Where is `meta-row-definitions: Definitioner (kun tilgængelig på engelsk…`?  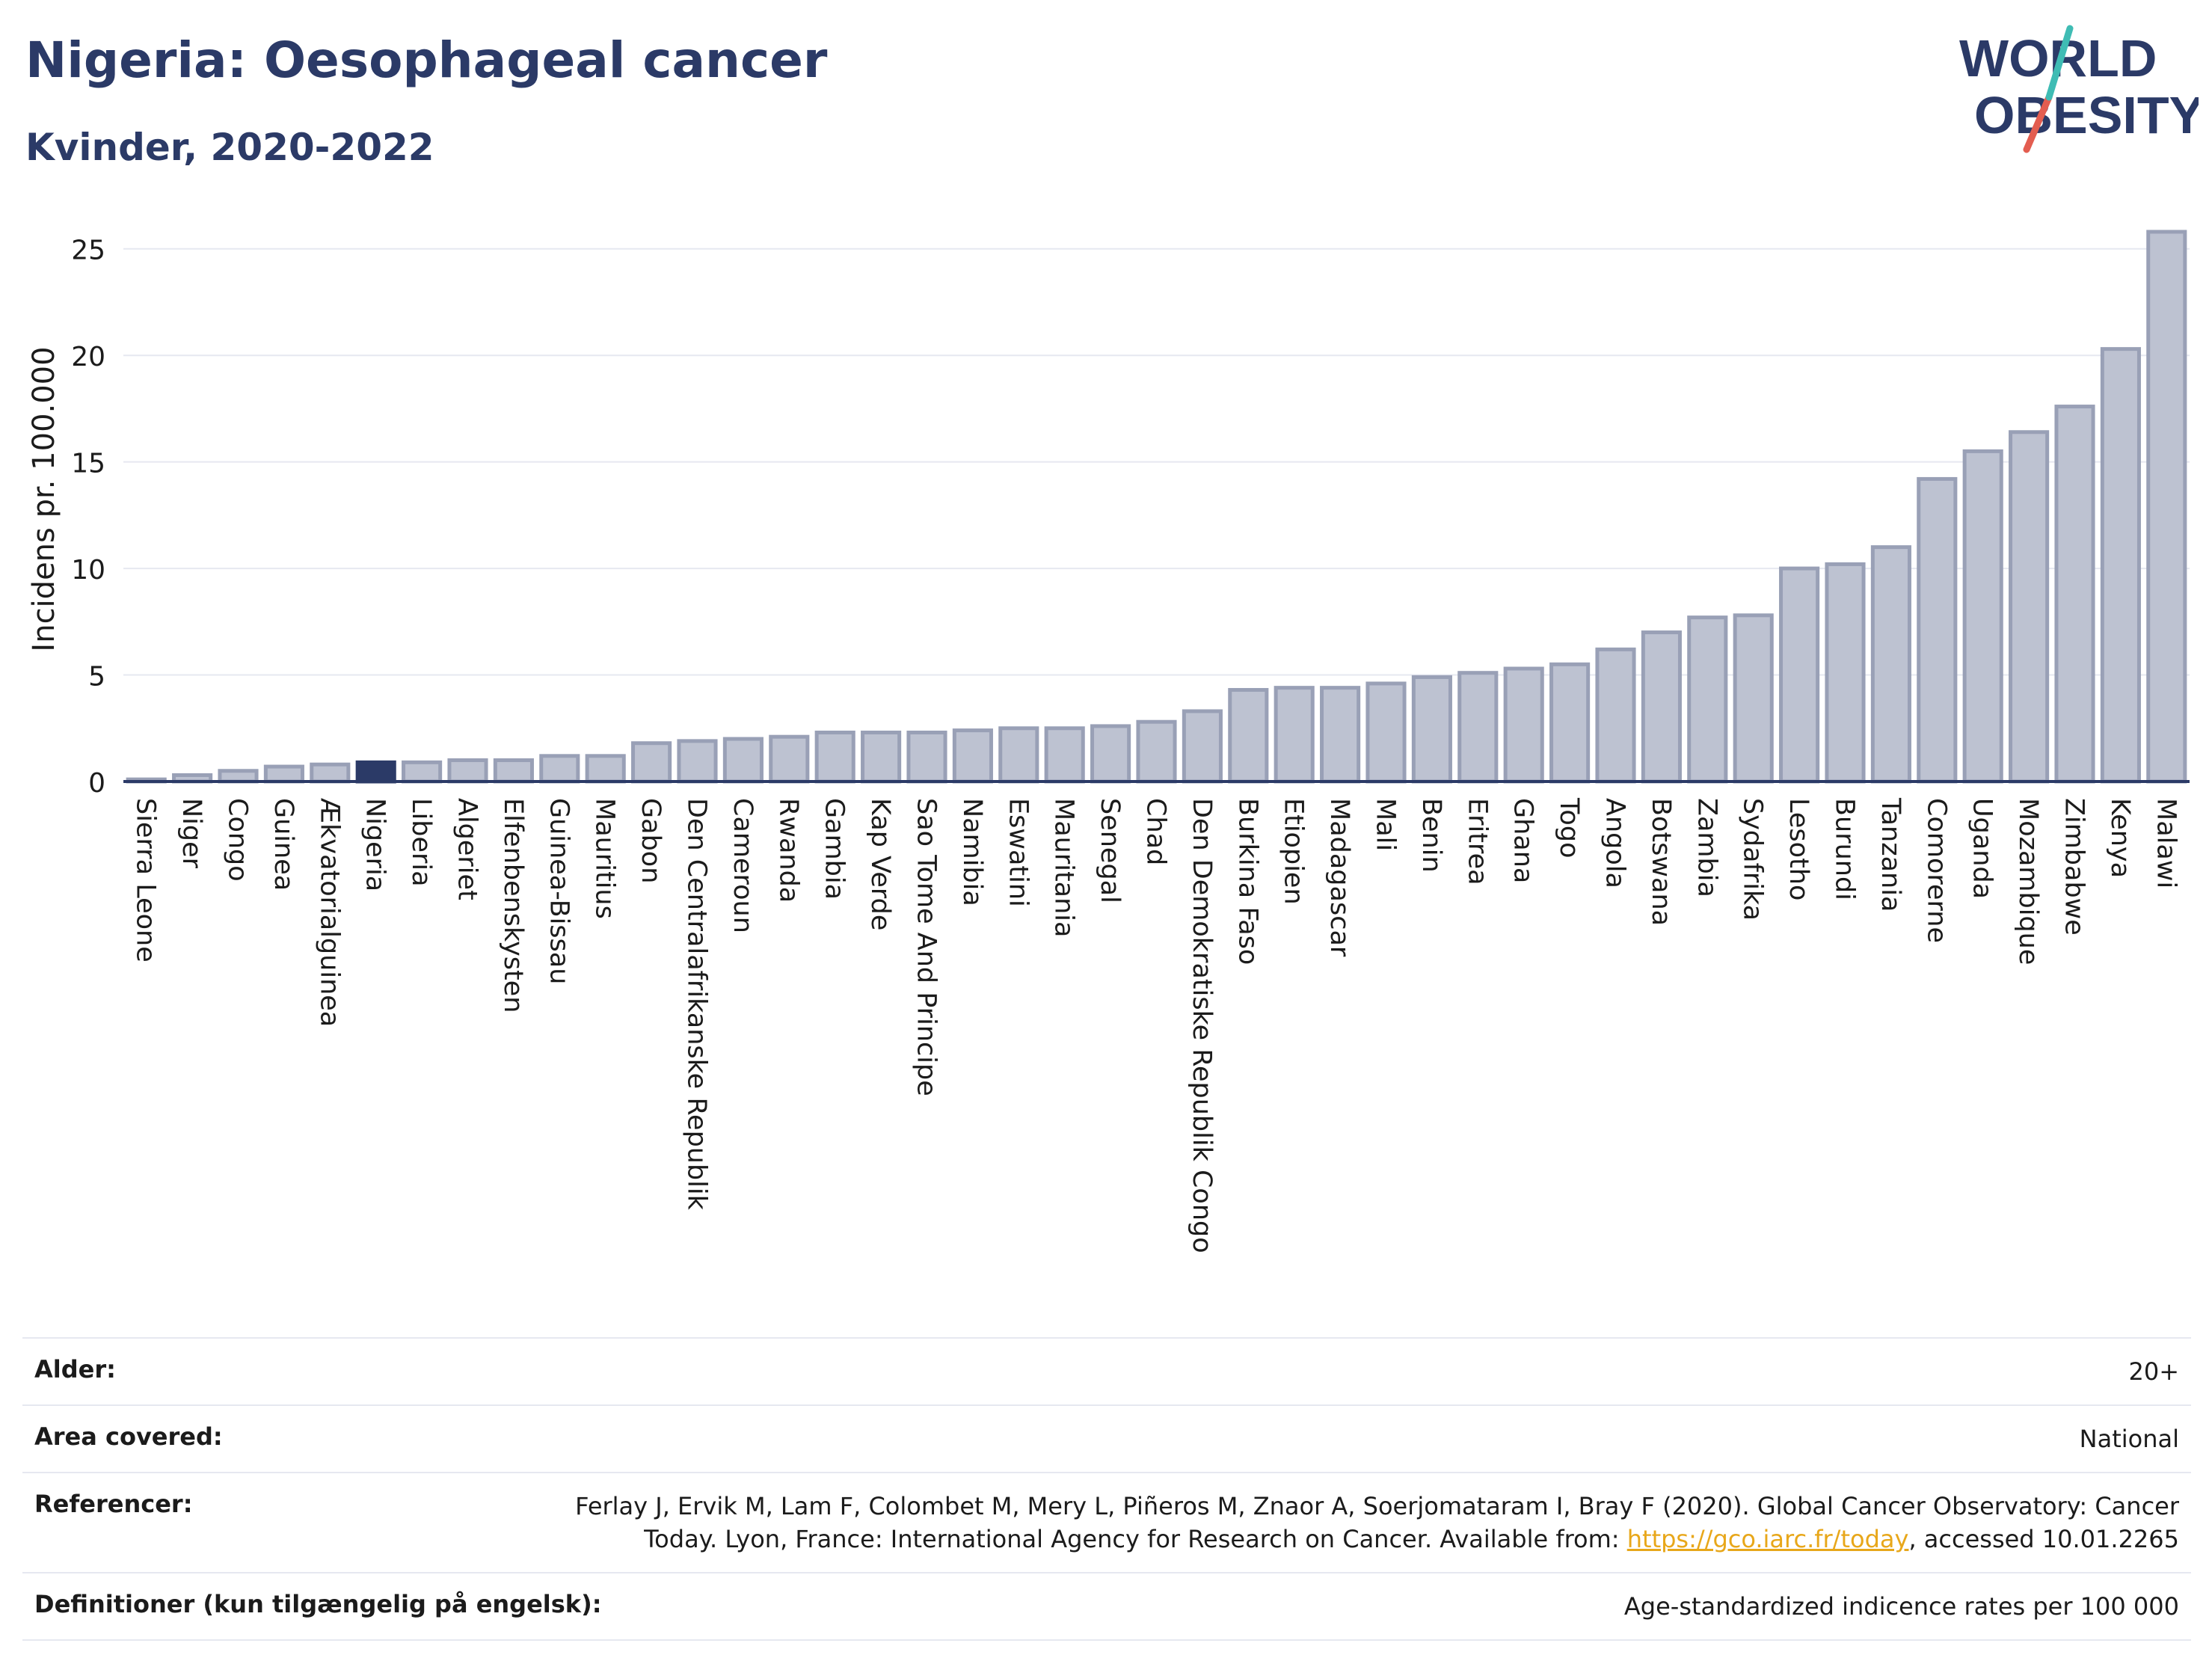 meta-row-definitions: Definitioner (kun tilgængelig på engelsk… is located at coordinates (1106, 1606).